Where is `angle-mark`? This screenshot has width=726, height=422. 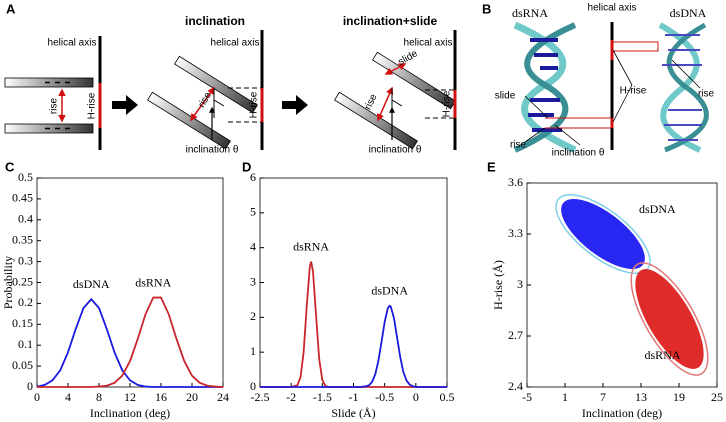 angle-mark is located at coordinates (397, 102).